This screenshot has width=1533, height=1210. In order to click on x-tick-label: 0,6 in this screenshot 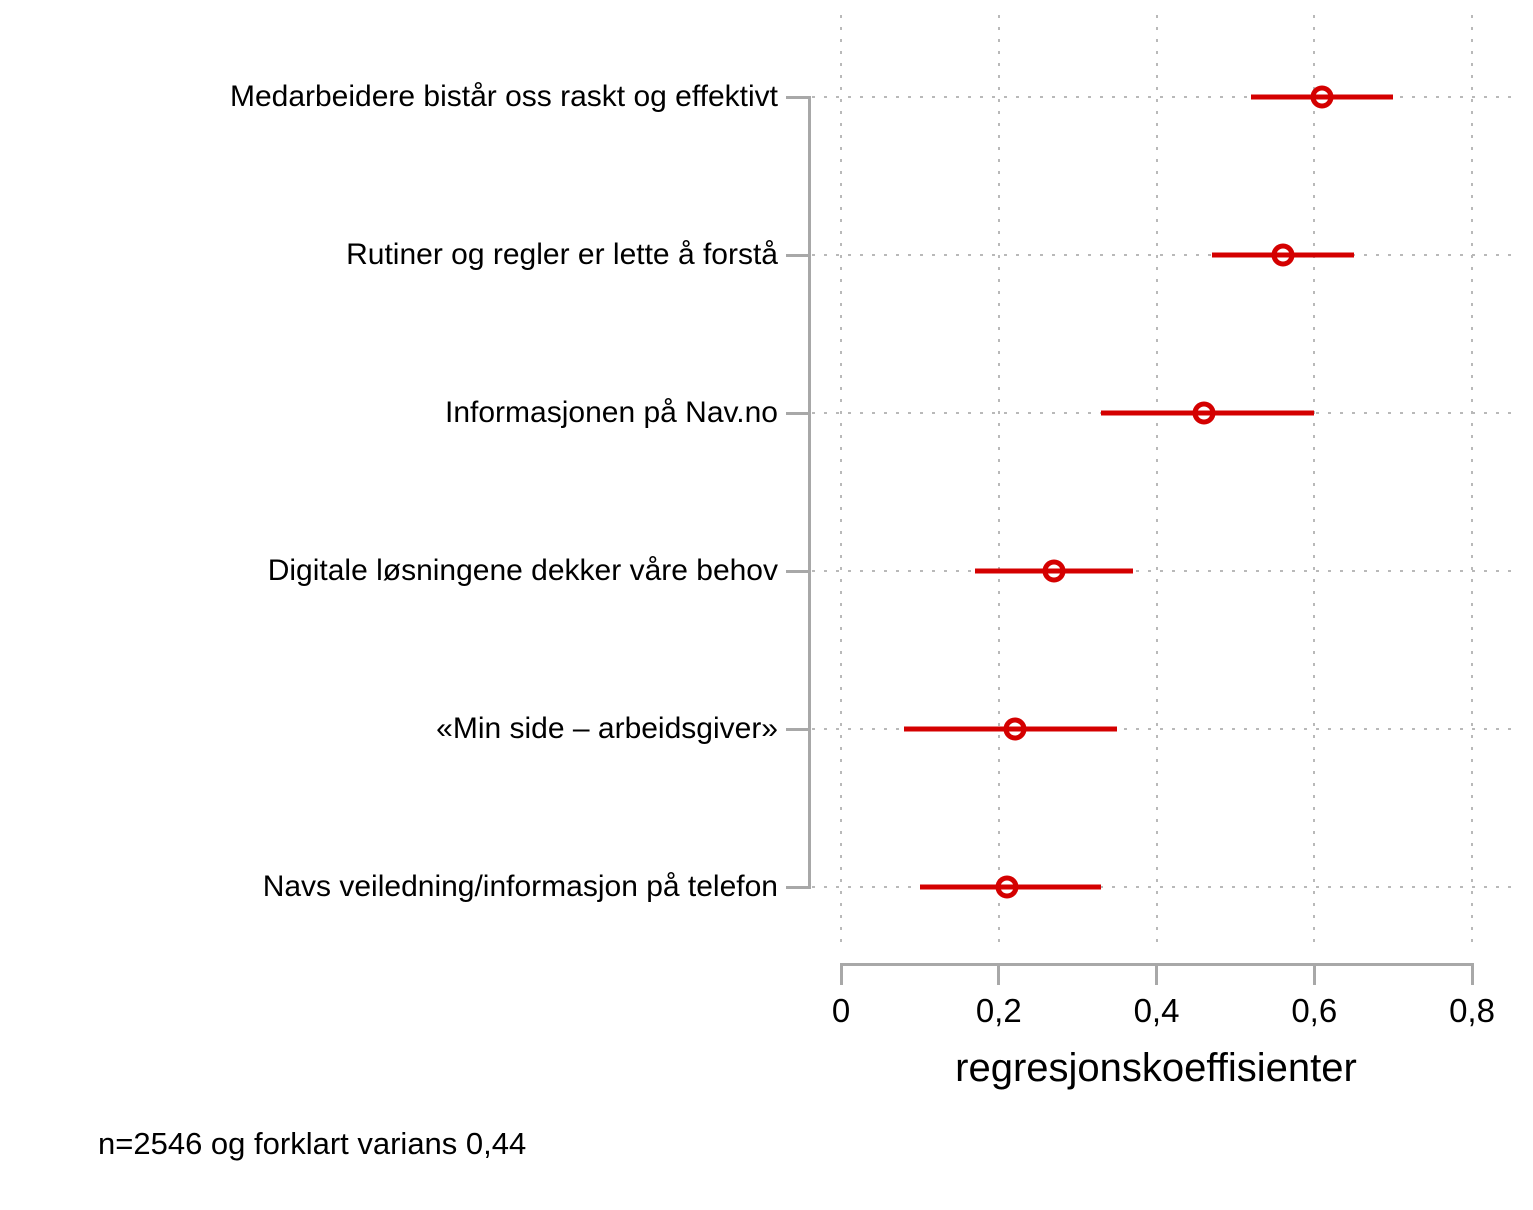, I will do `click(1314, 1010)`.